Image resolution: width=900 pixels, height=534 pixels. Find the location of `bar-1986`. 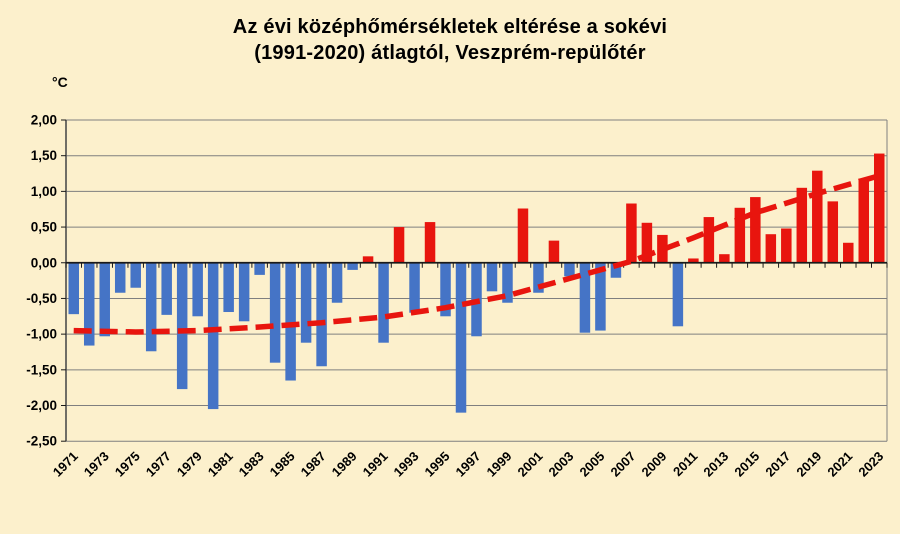

bar-1986 is located at coordinates (306, 302).